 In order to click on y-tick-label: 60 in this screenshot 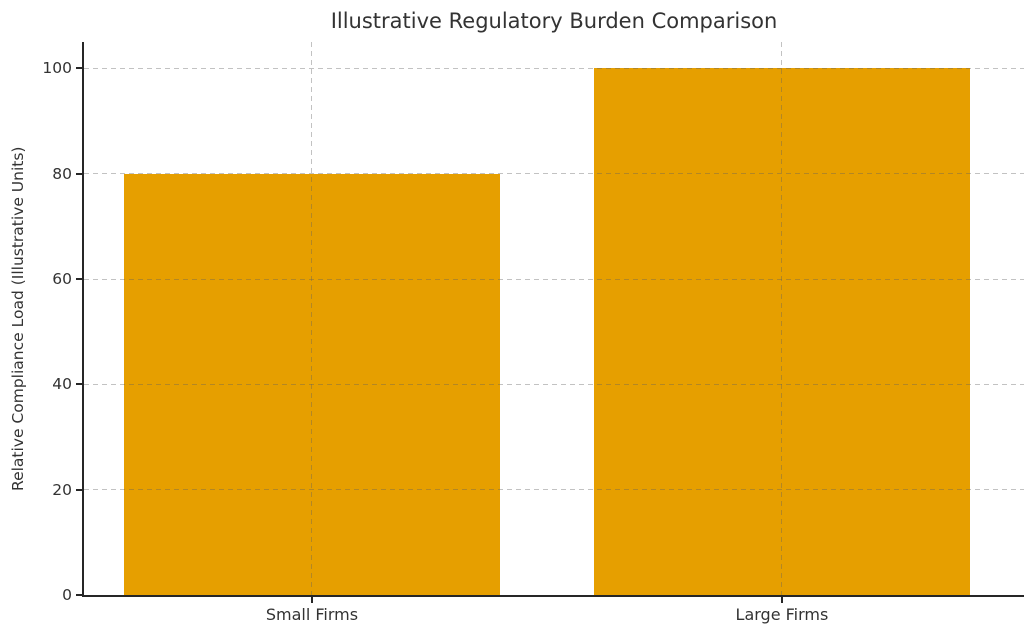, I will do `click(62, 279)`.